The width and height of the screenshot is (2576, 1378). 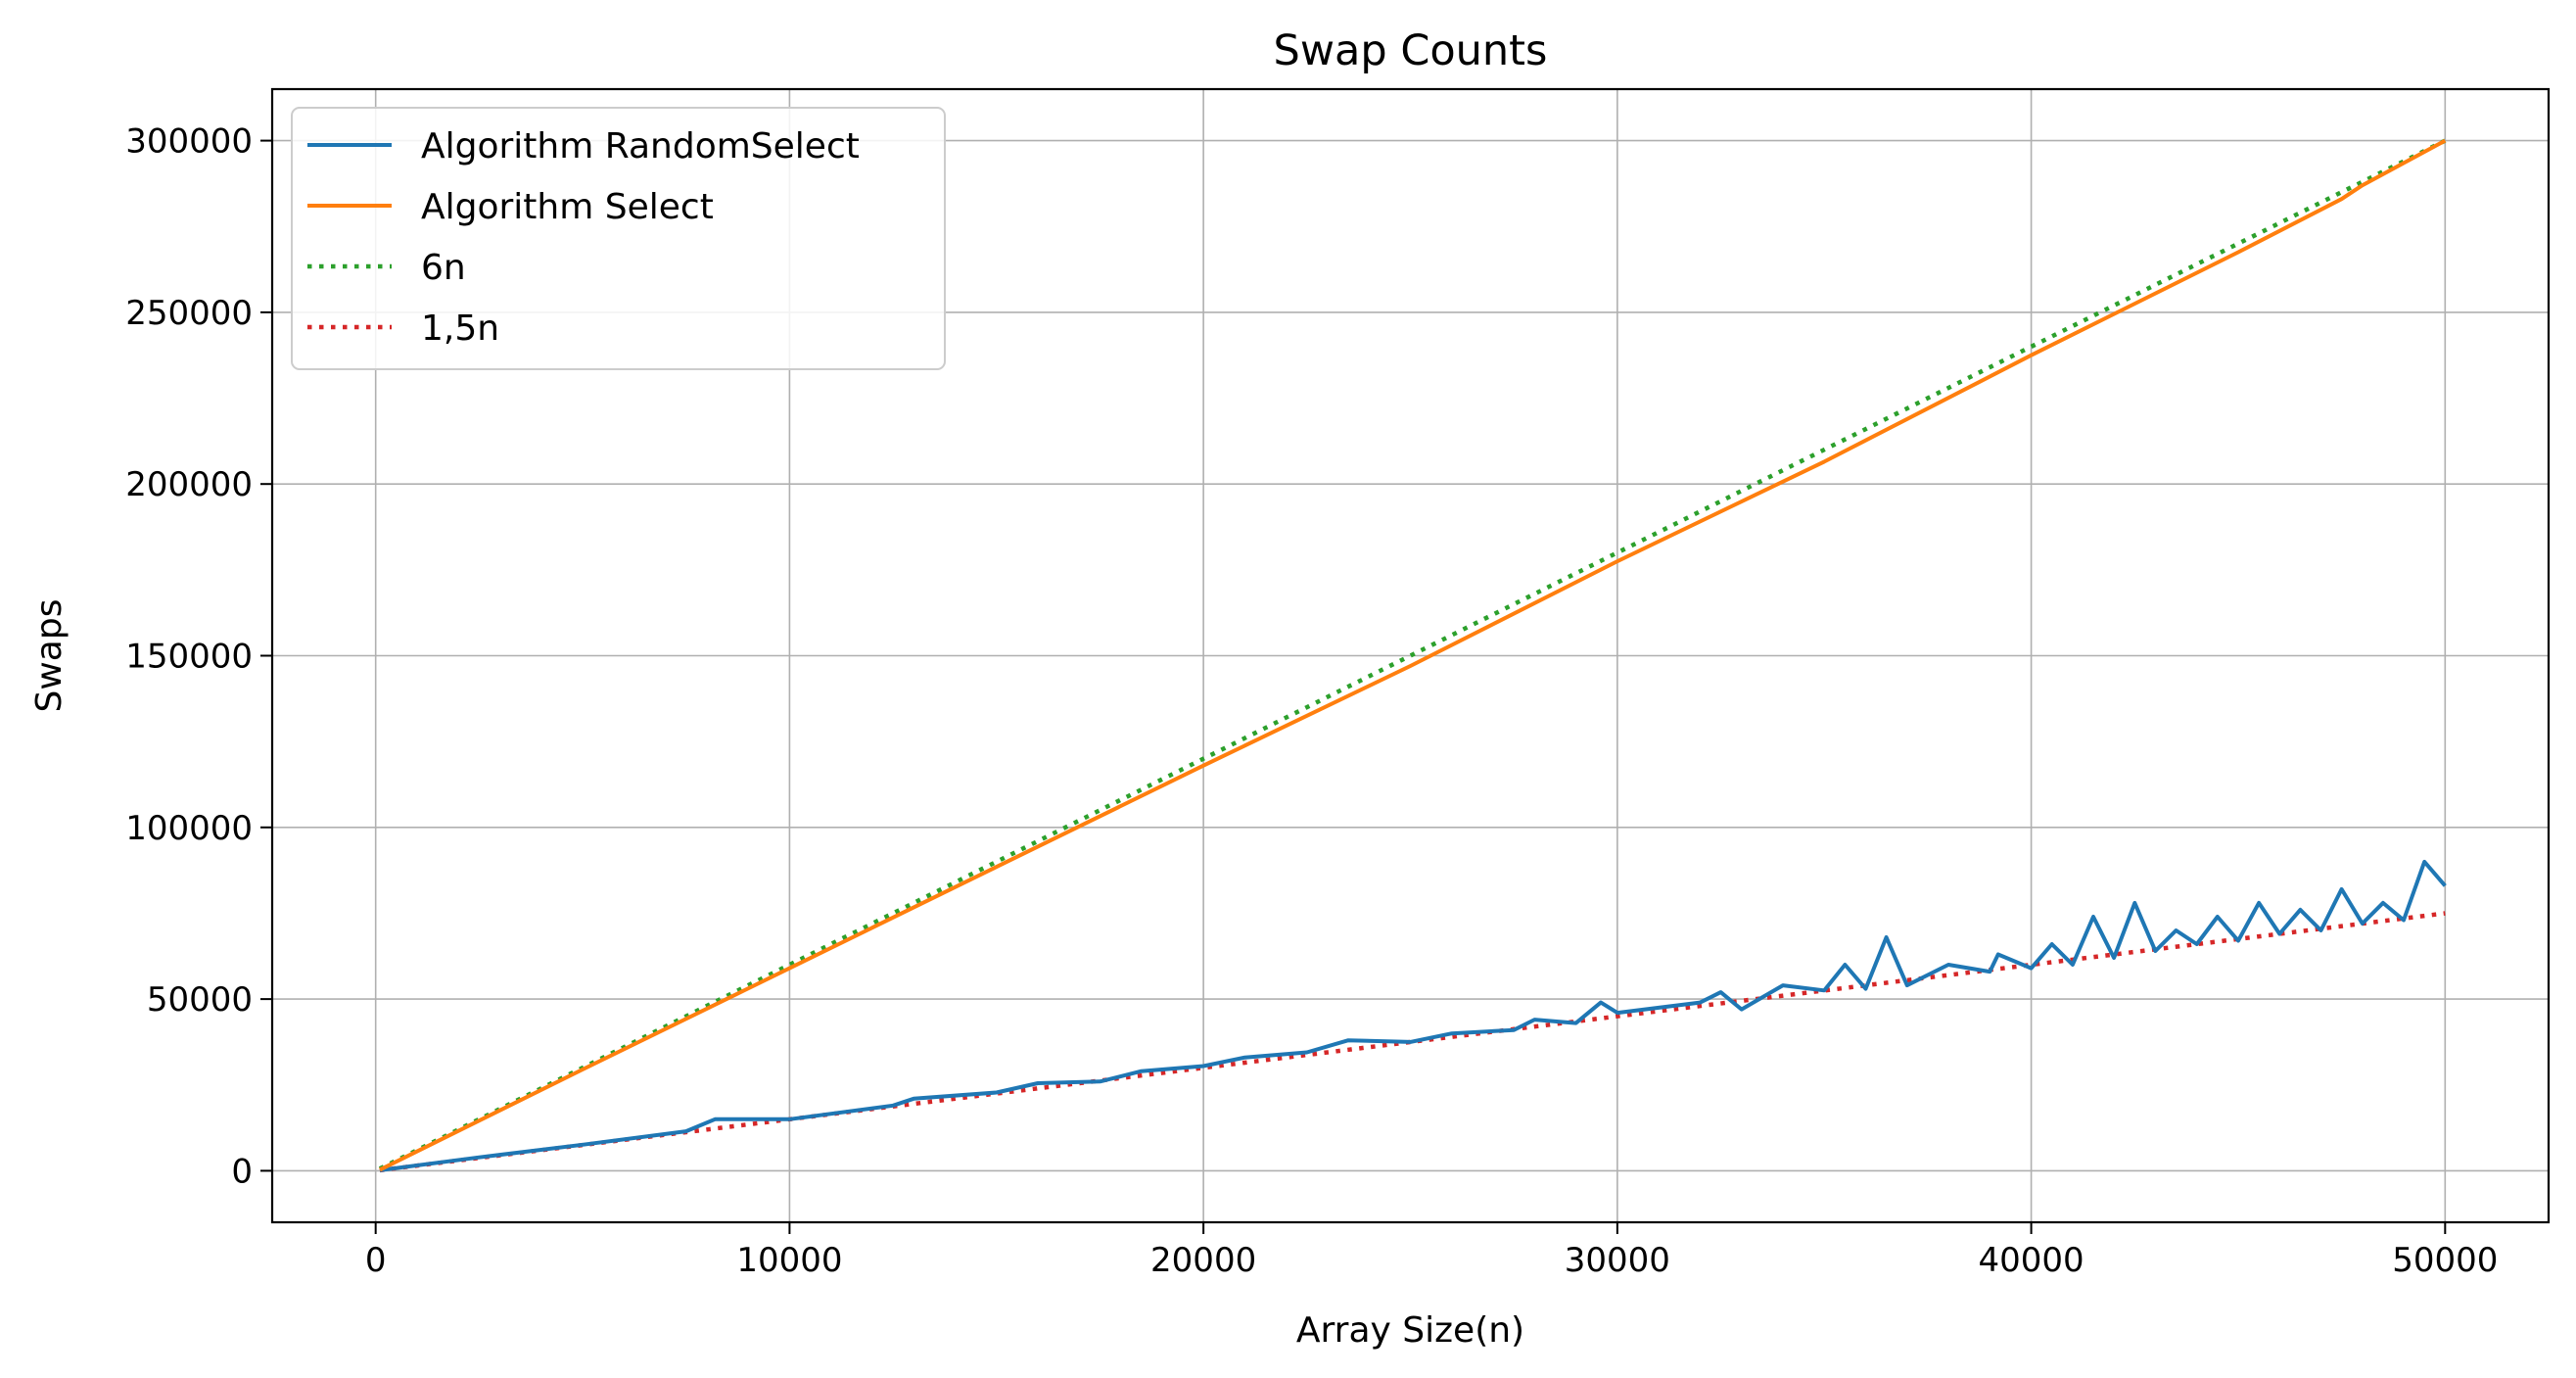 I want to click on x-axis-label: Array Size(n), so click(x=1410, y=1330).